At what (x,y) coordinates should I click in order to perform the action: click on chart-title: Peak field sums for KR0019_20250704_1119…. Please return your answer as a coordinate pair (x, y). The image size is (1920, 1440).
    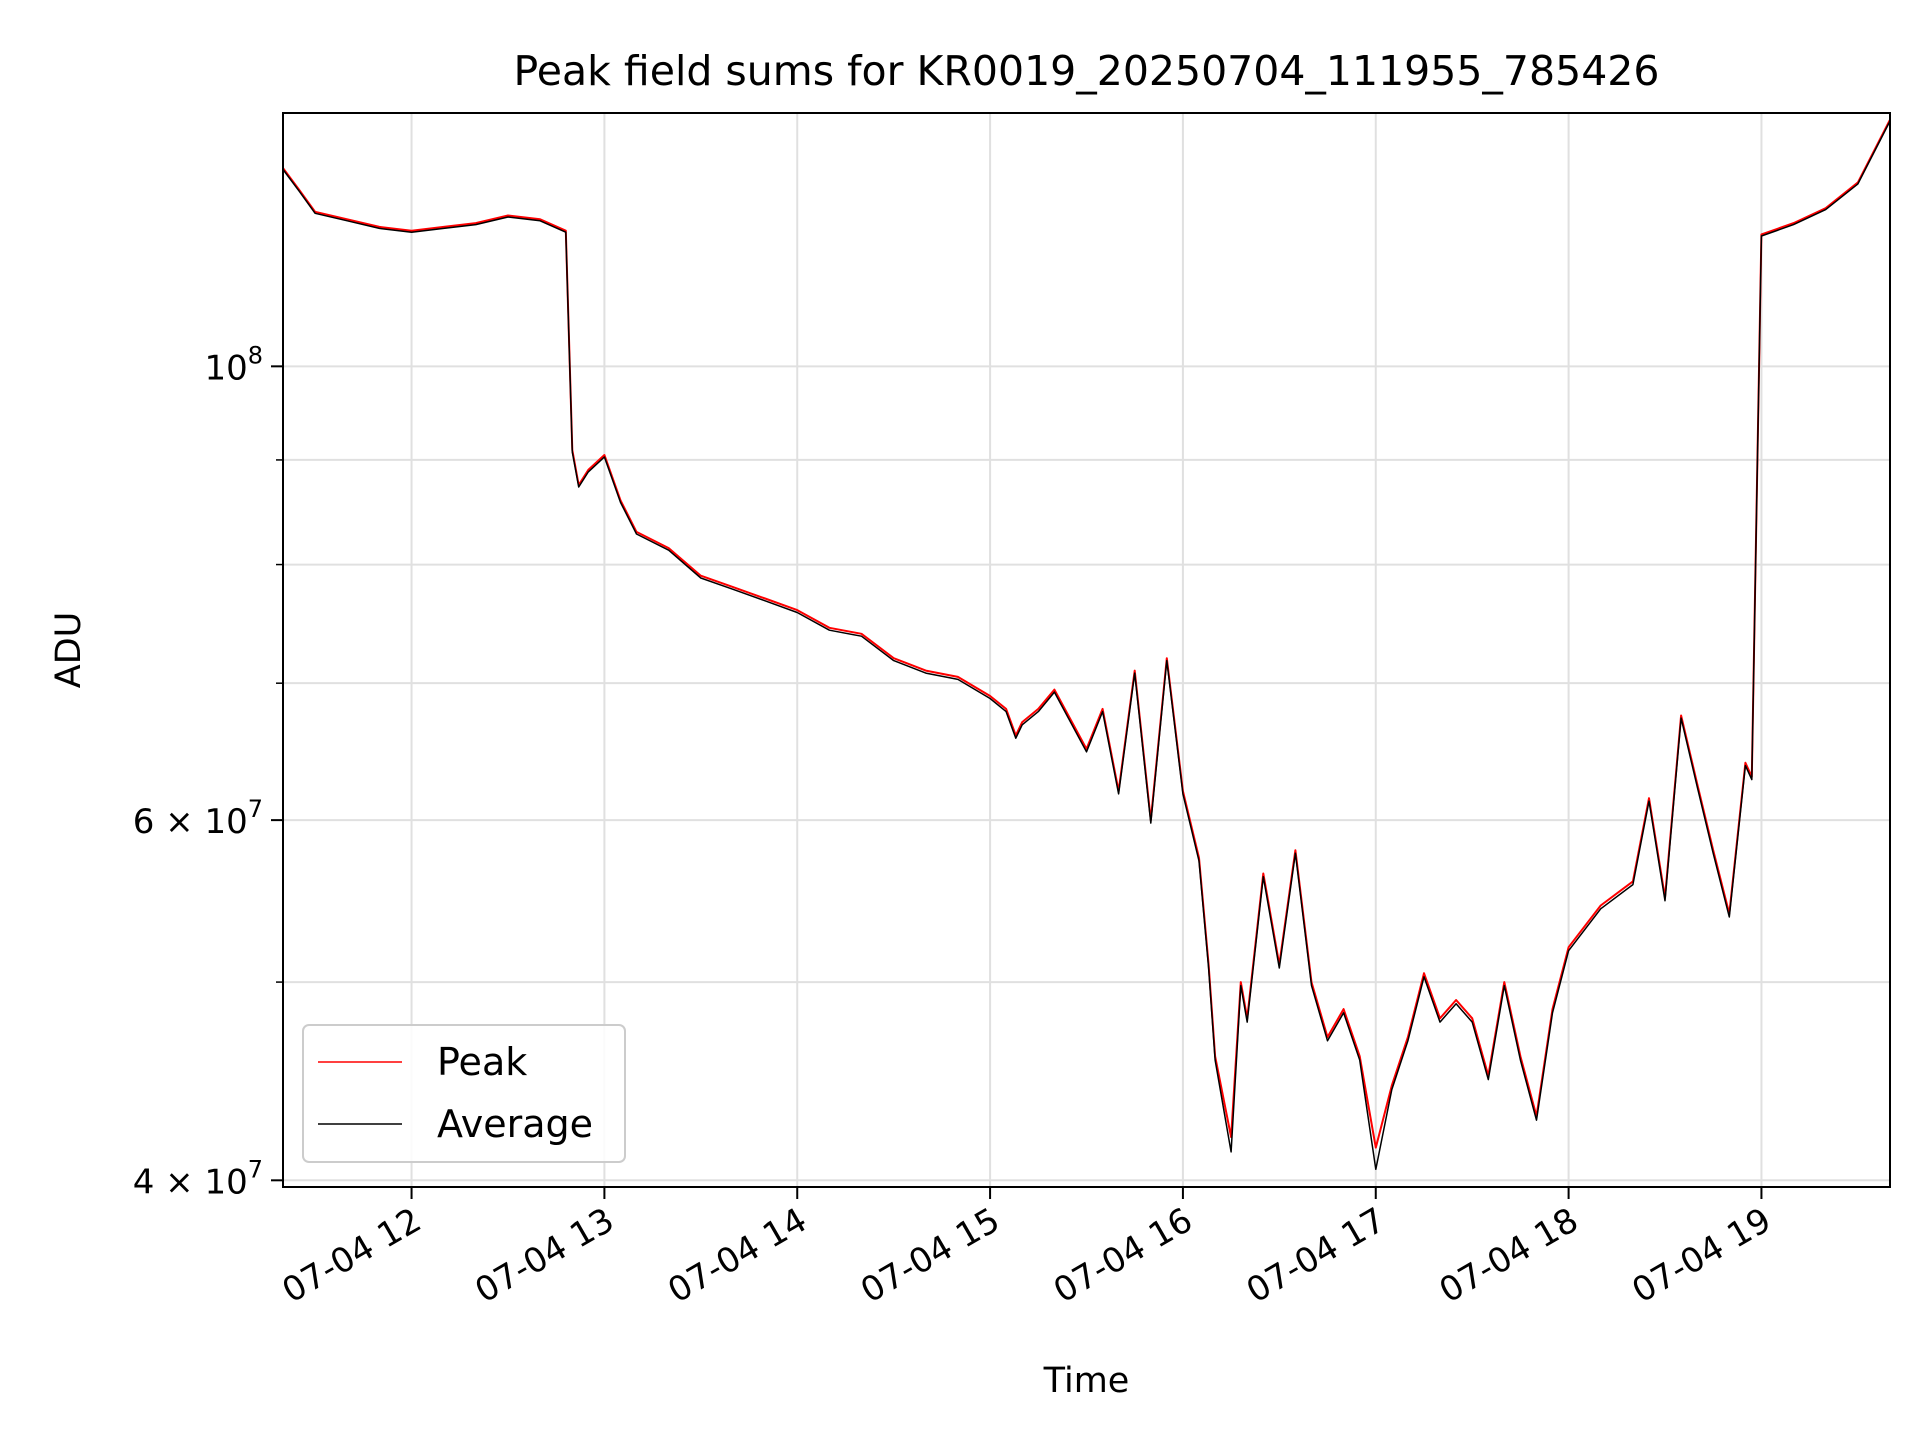
    Looking at the image, I should click on (1087, 71).